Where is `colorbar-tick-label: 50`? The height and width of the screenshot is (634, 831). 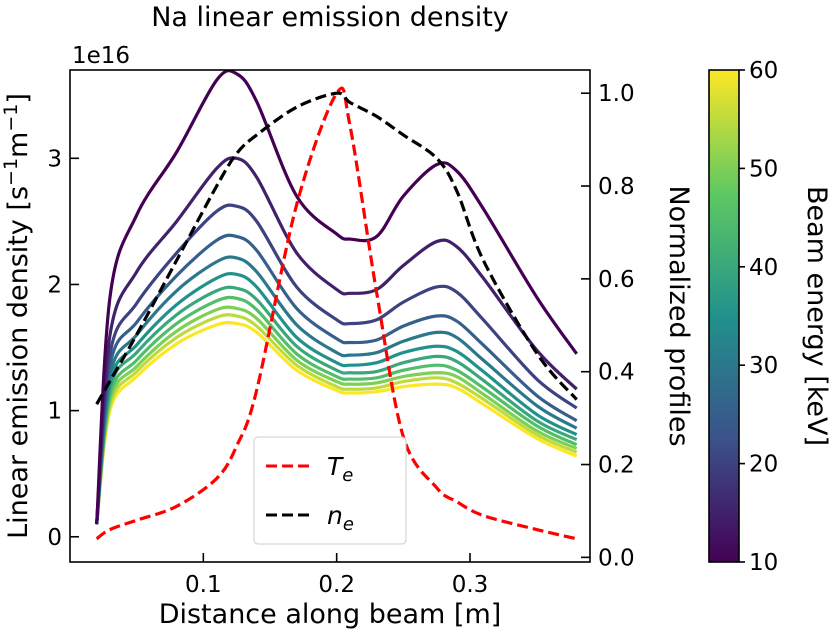 colorbar-tick-label: 50 is located at coordinates (763, 169).